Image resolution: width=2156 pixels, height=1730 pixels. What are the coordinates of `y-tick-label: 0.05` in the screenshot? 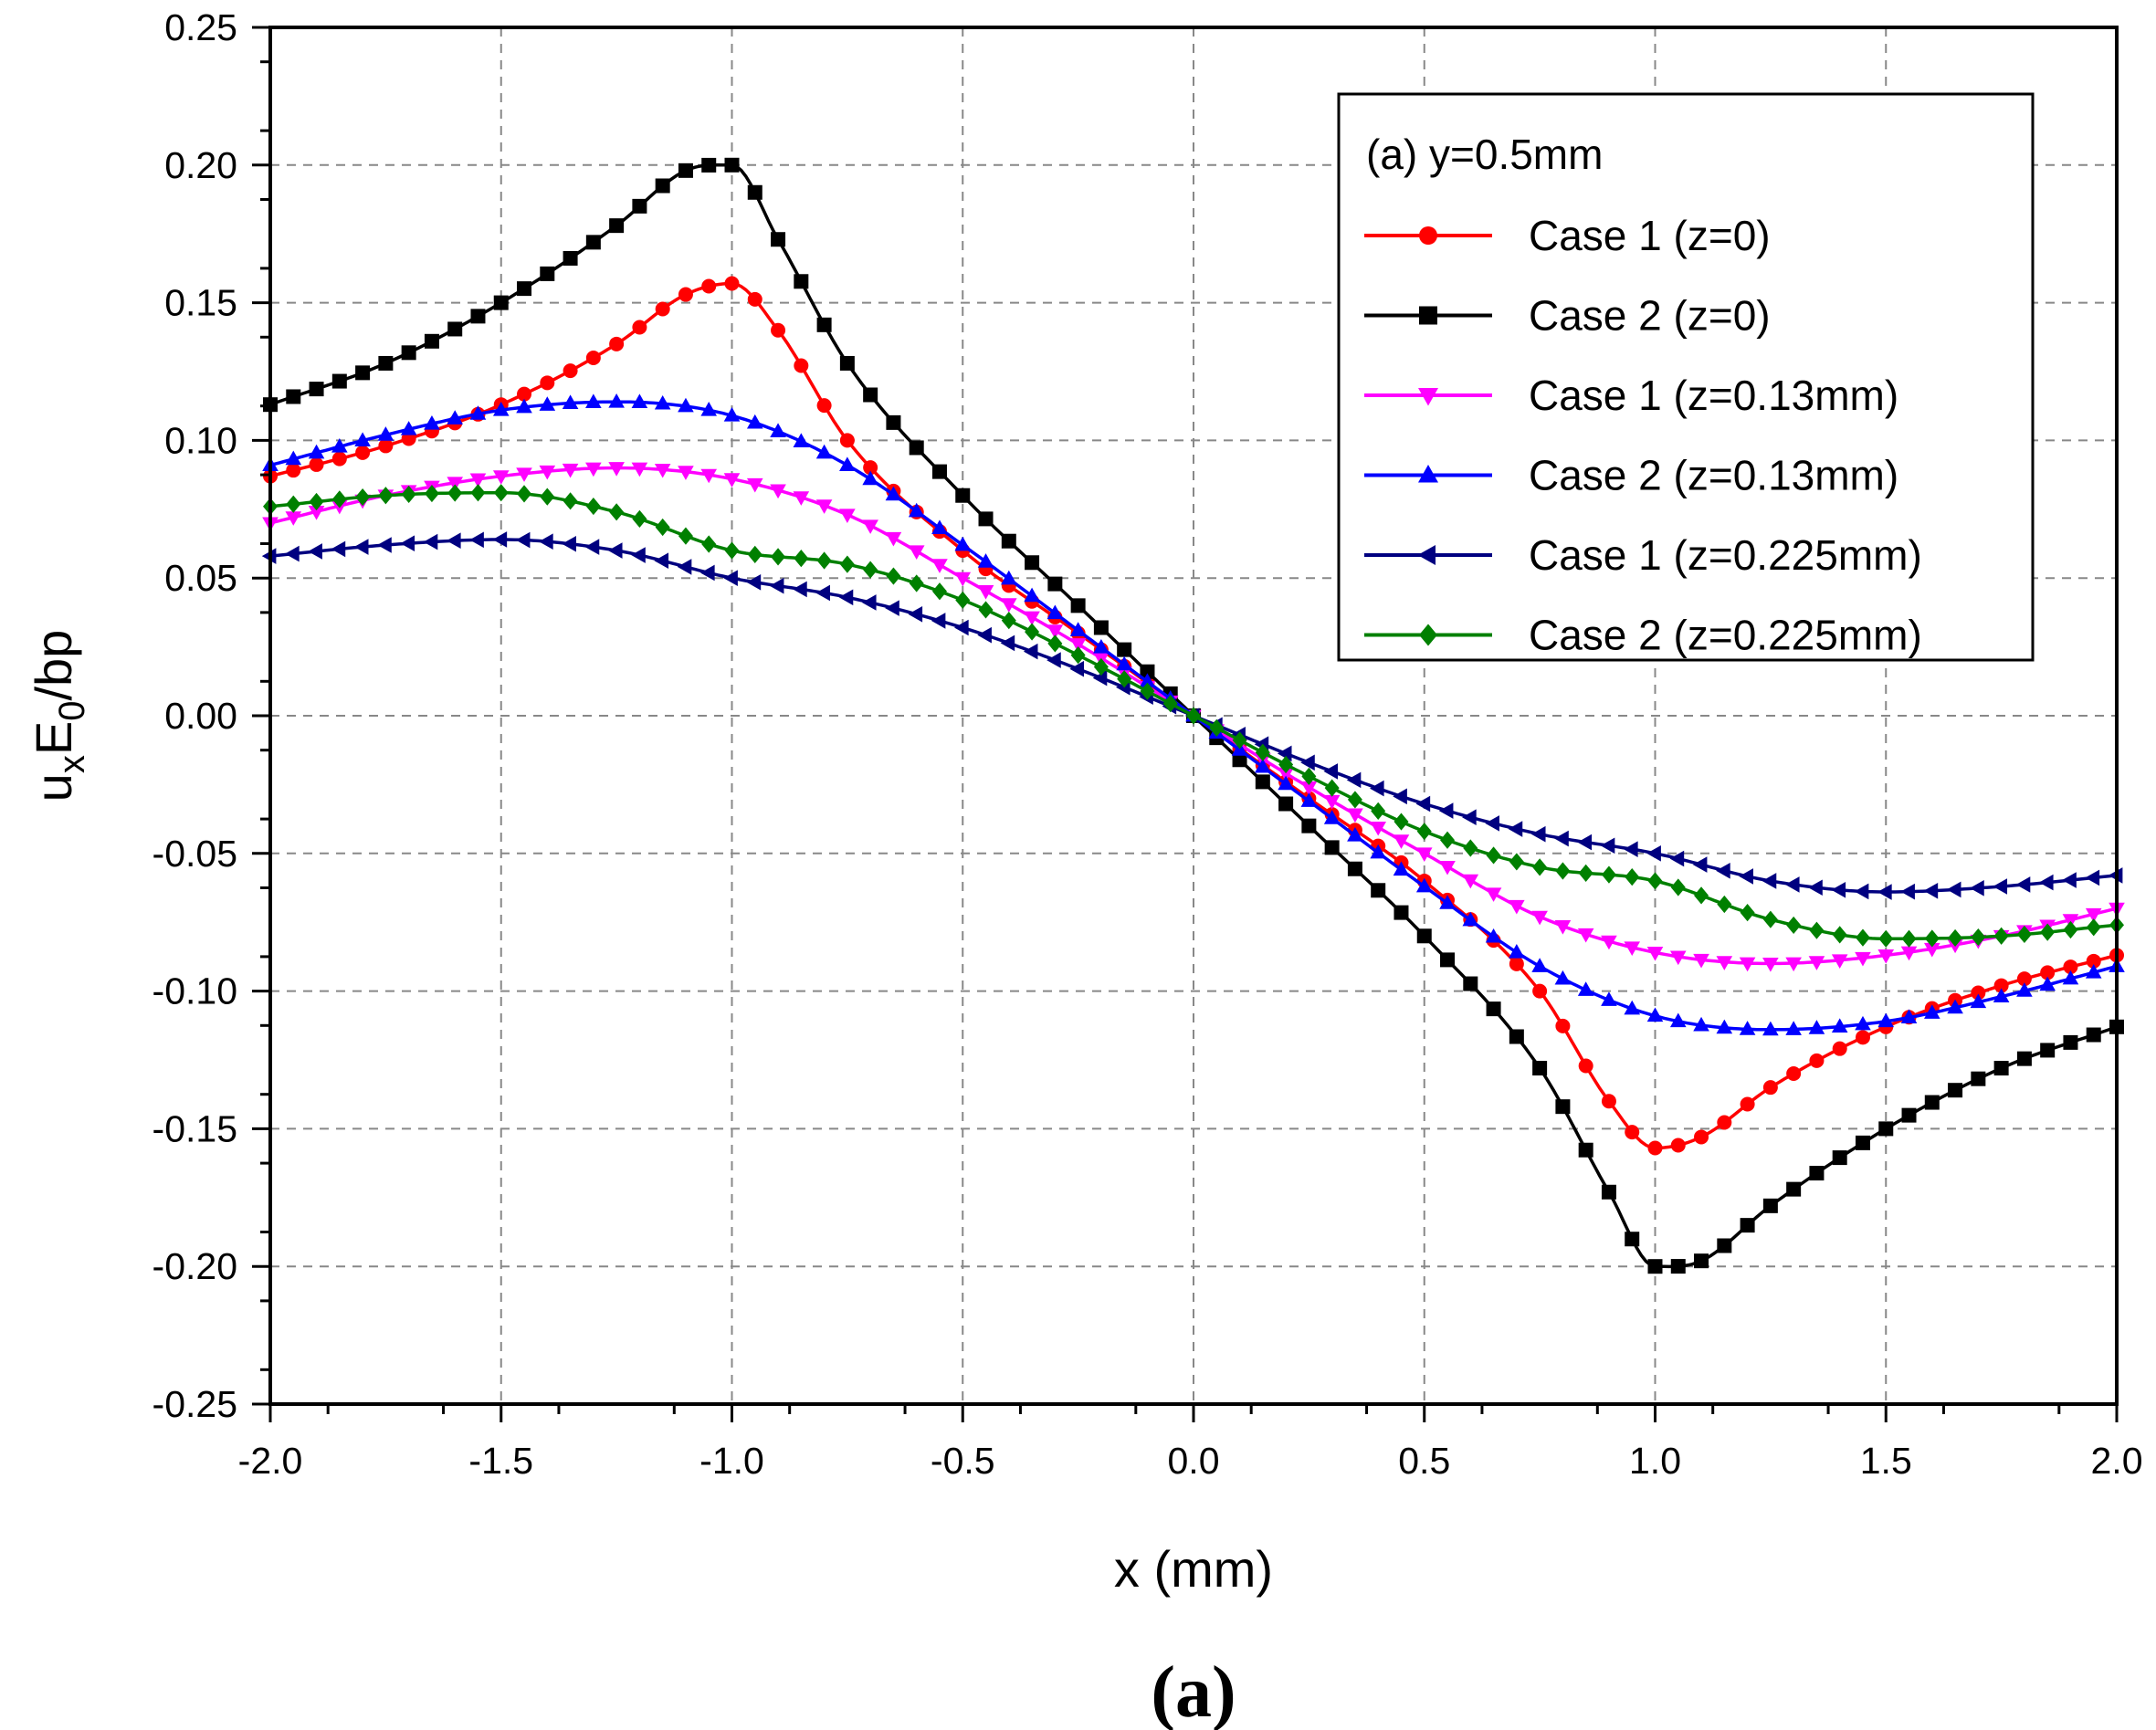 It's located at (201, 578).